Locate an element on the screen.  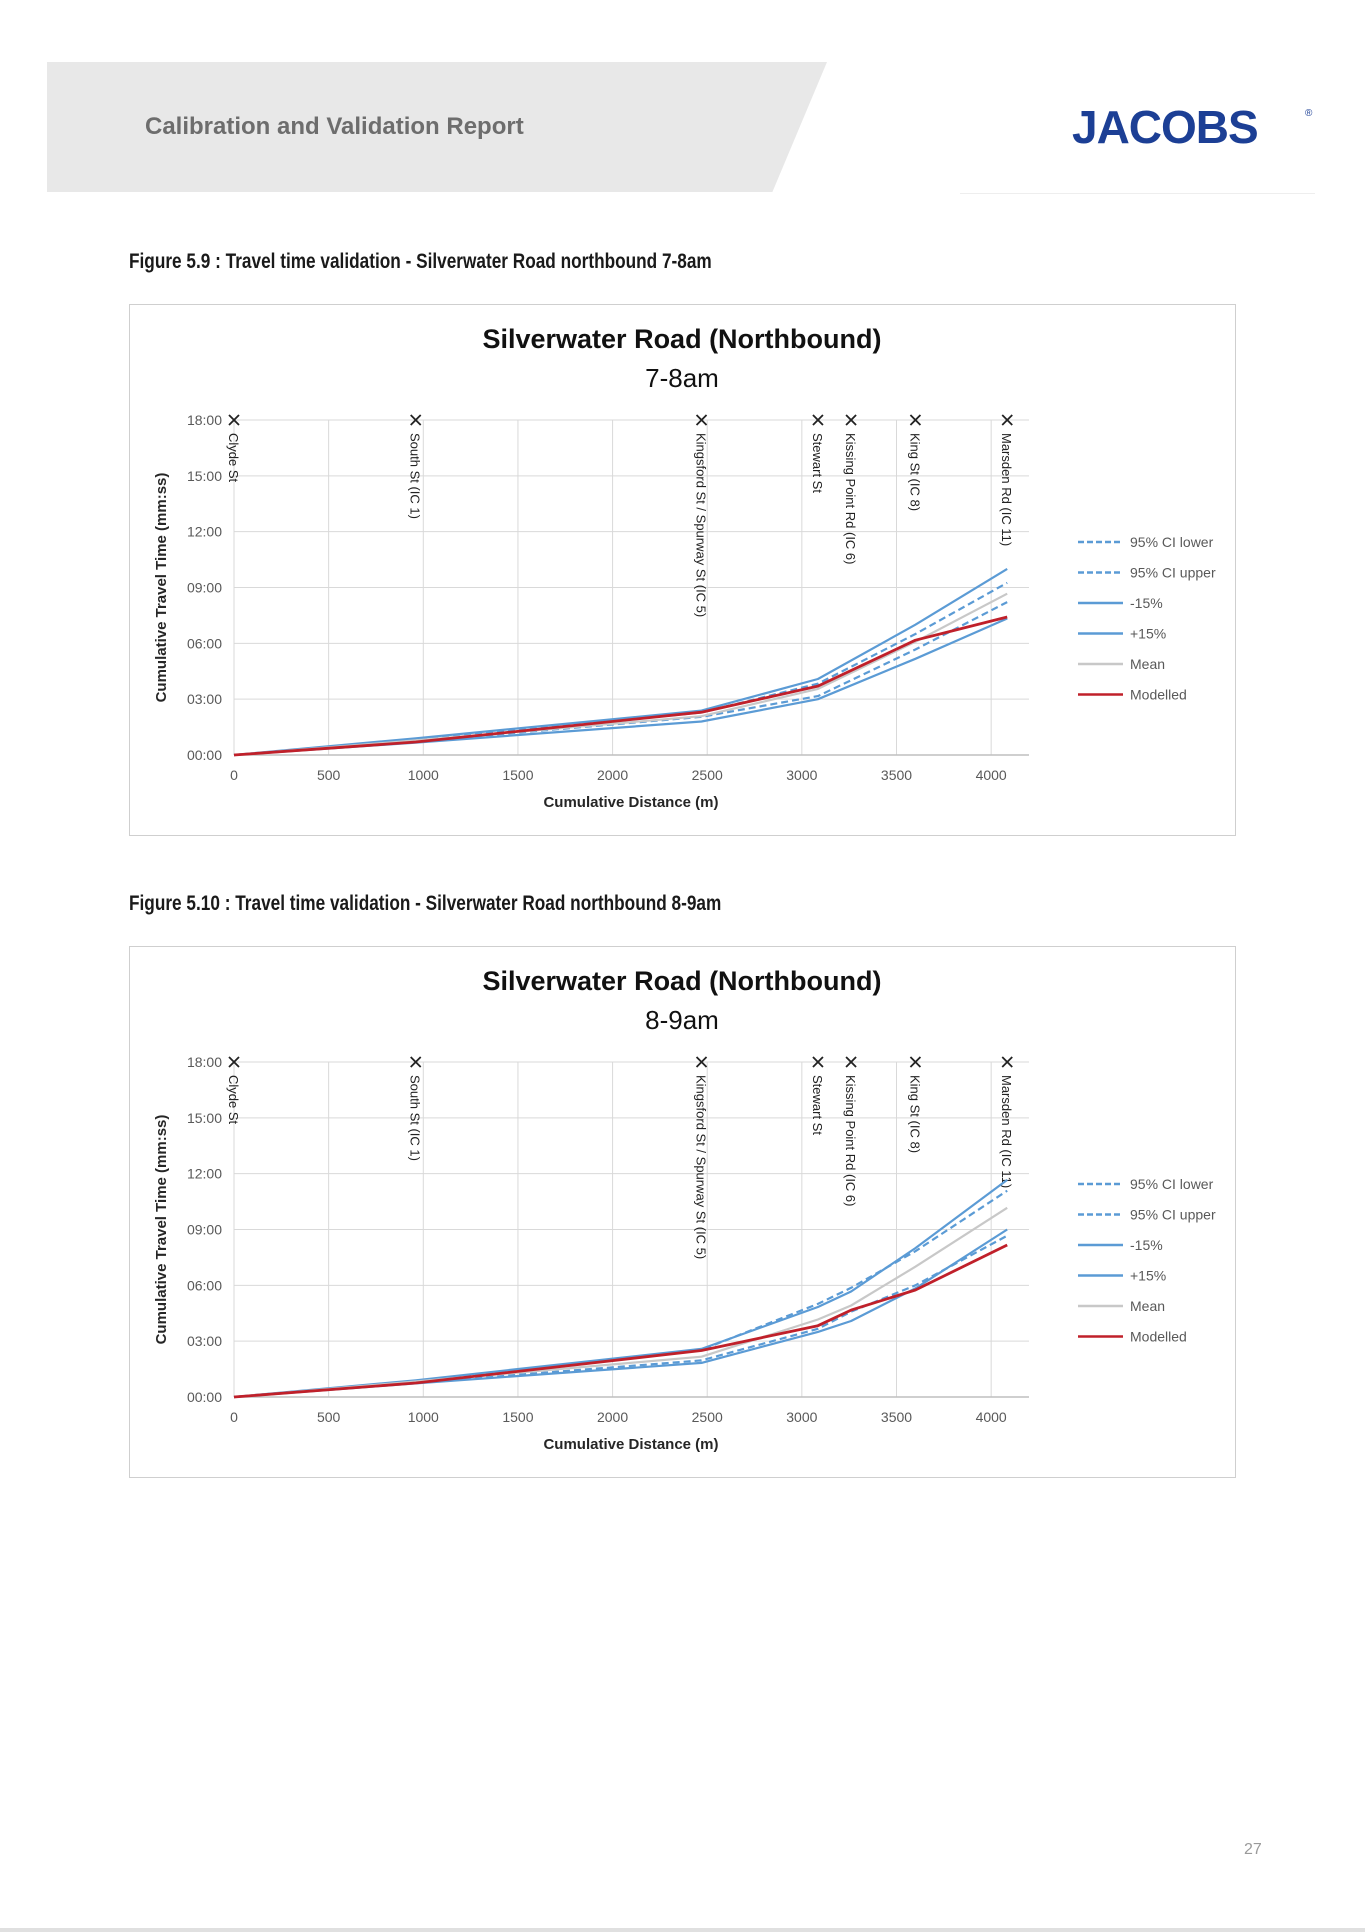
jacobs-logo: JACOBS is located at coordinates (1165, 127).